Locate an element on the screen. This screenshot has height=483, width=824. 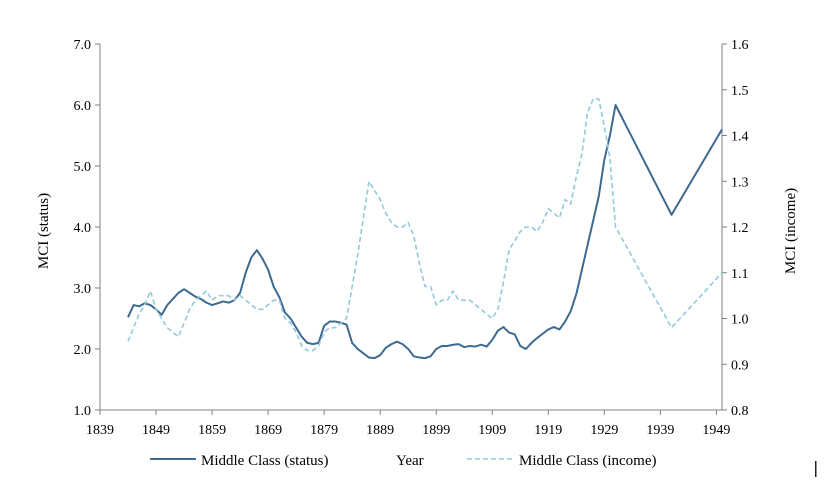
right-y-tick-label: 1.3 is located at coordinates (740, 182).